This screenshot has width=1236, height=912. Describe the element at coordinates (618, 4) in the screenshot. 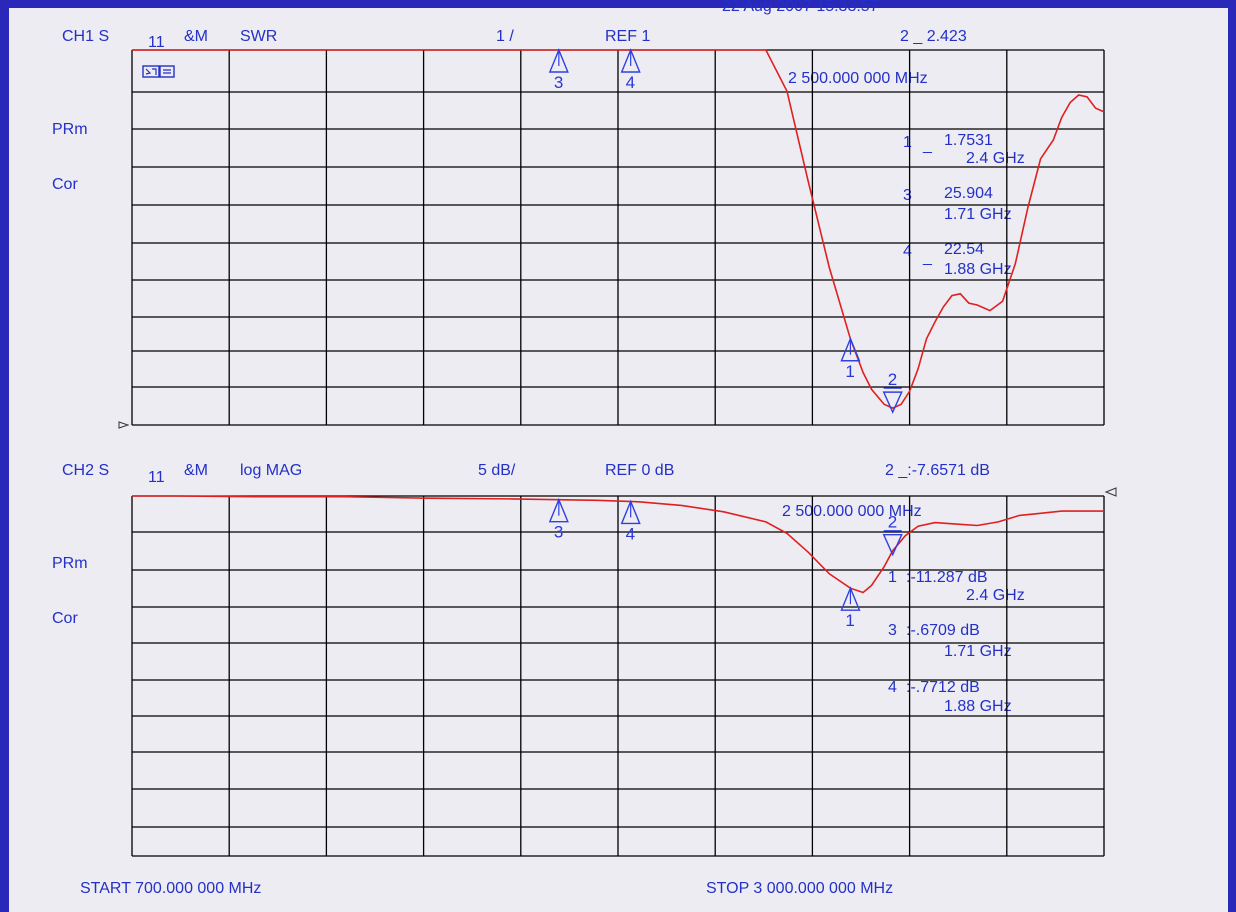

I see `window-border-top` at that location.